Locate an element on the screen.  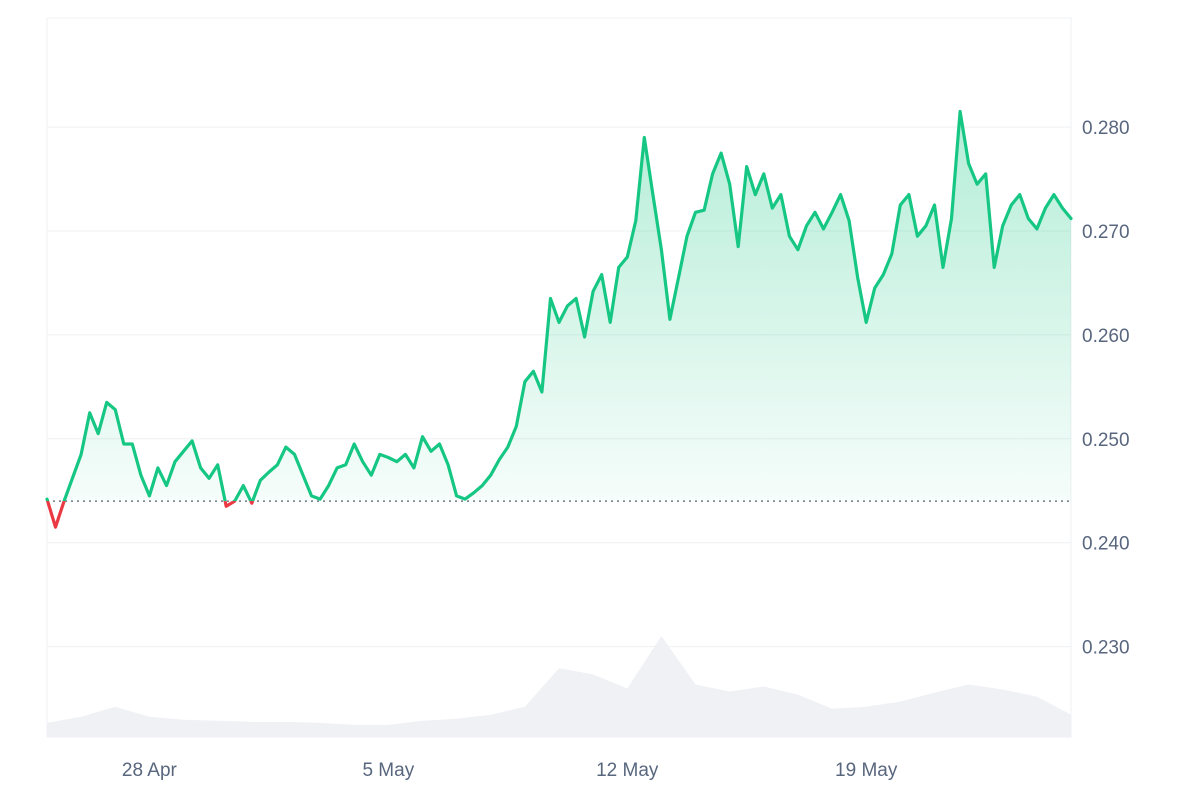
y-tick-label: 0.260 is located at coordinates (1106, 336).